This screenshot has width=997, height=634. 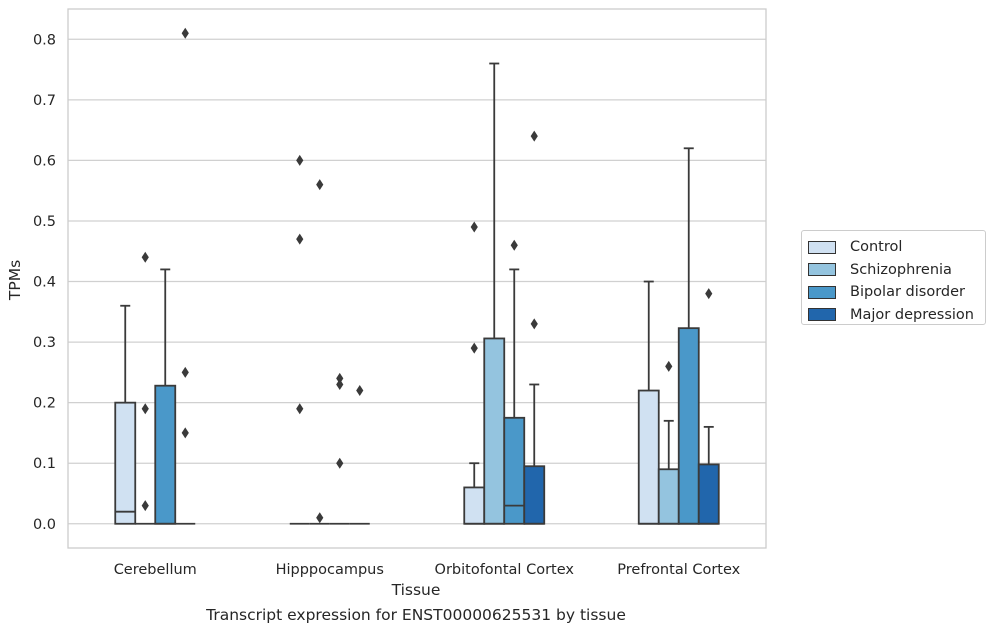 I want to click on legend-item: Bipolar disorder, so click(x=896, y=292).